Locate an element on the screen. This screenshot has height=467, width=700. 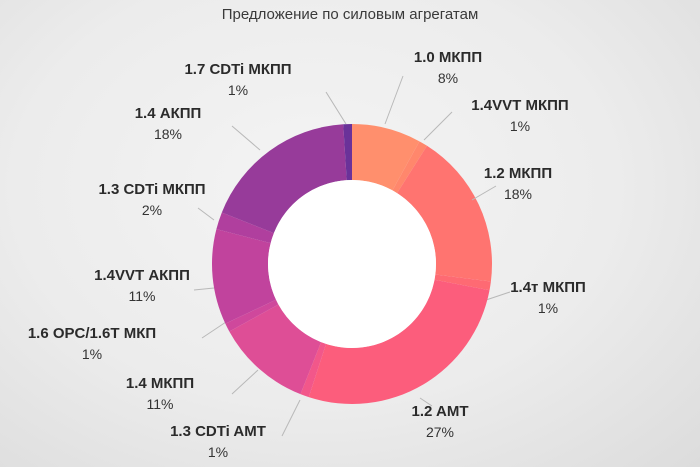
slice-name: 1.0 МКПП is located at coordinates (448, 57).